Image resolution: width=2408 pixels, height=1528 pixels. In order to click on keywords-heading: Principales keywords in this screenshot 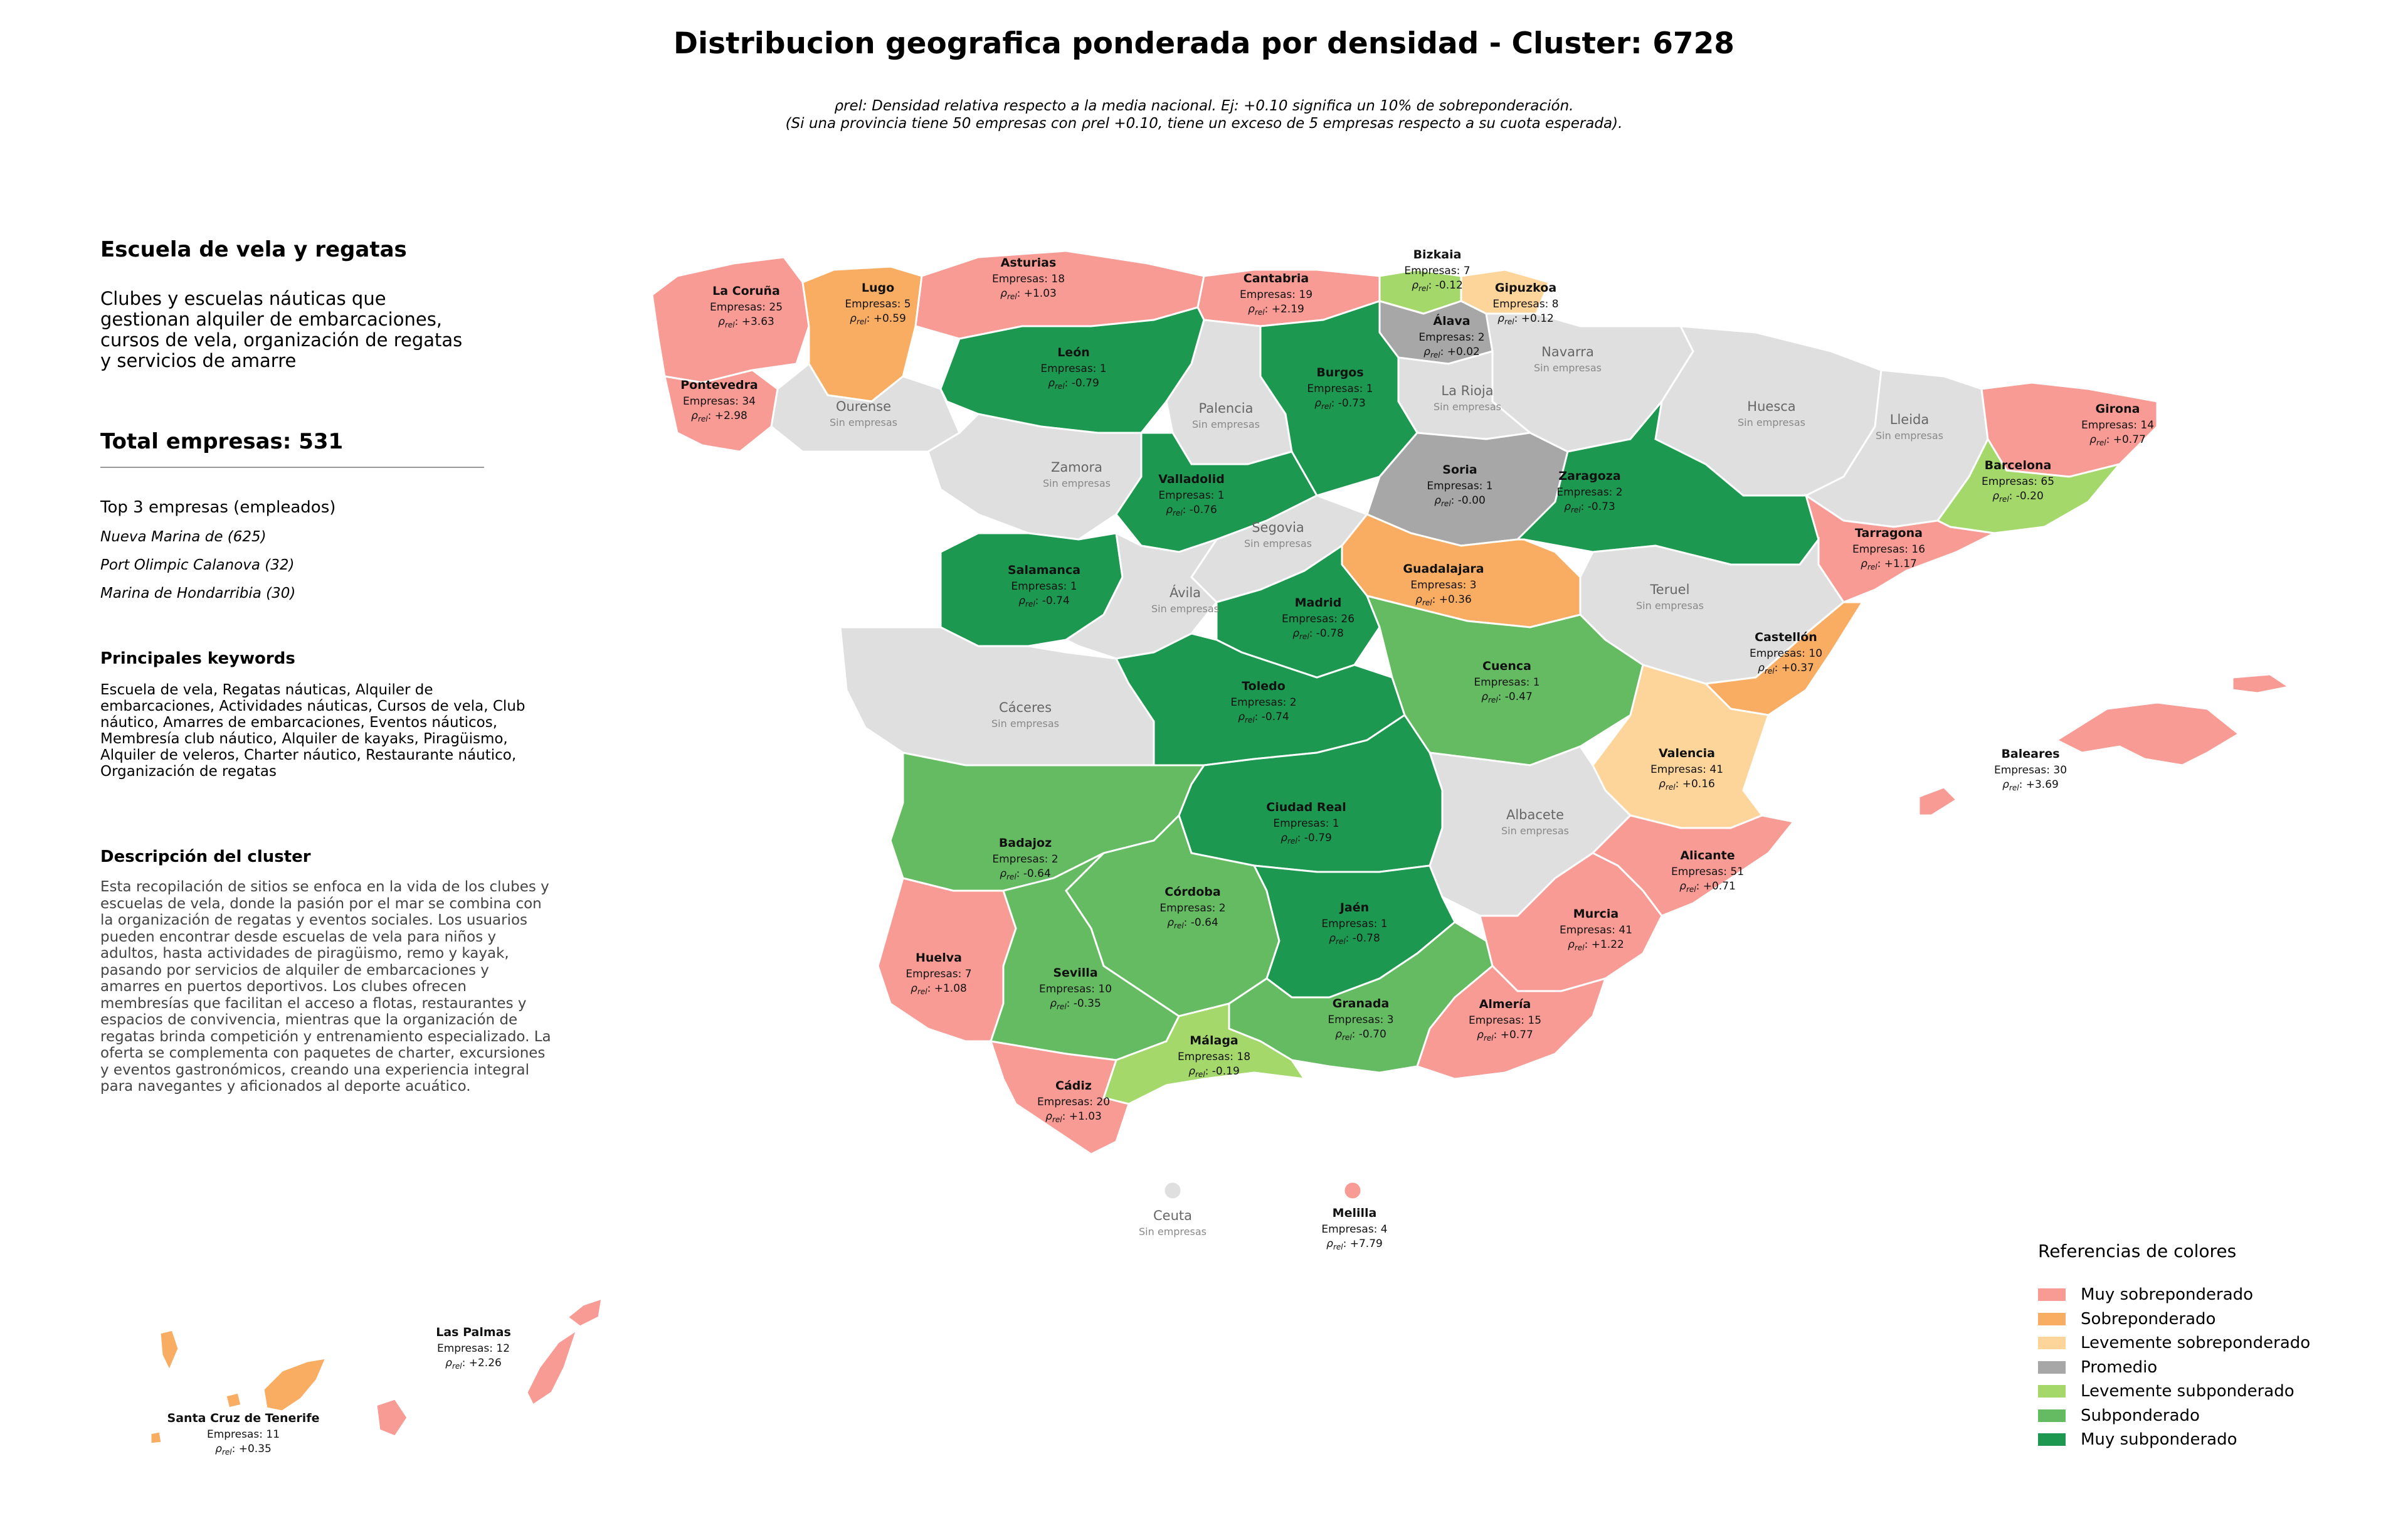, I will do `click(197, 658)`.